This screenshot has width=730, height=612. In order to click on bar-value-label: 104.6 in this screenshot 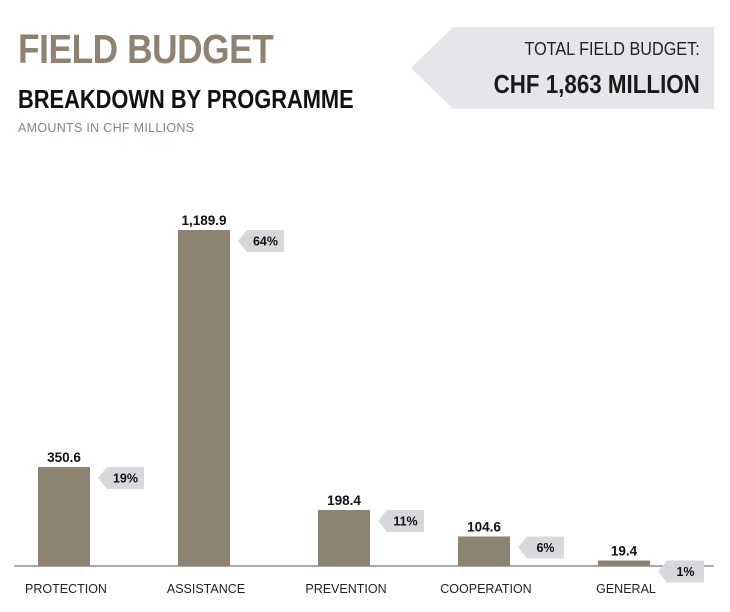, I will do `click(484, 526)`.